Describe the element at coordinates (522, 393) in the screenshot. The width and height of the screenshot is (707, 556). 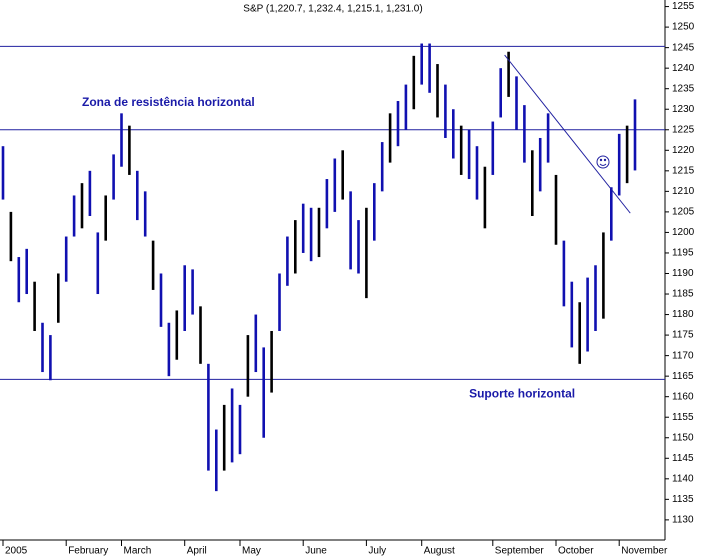
I see `annotation: Suporte horizontal` at that location.